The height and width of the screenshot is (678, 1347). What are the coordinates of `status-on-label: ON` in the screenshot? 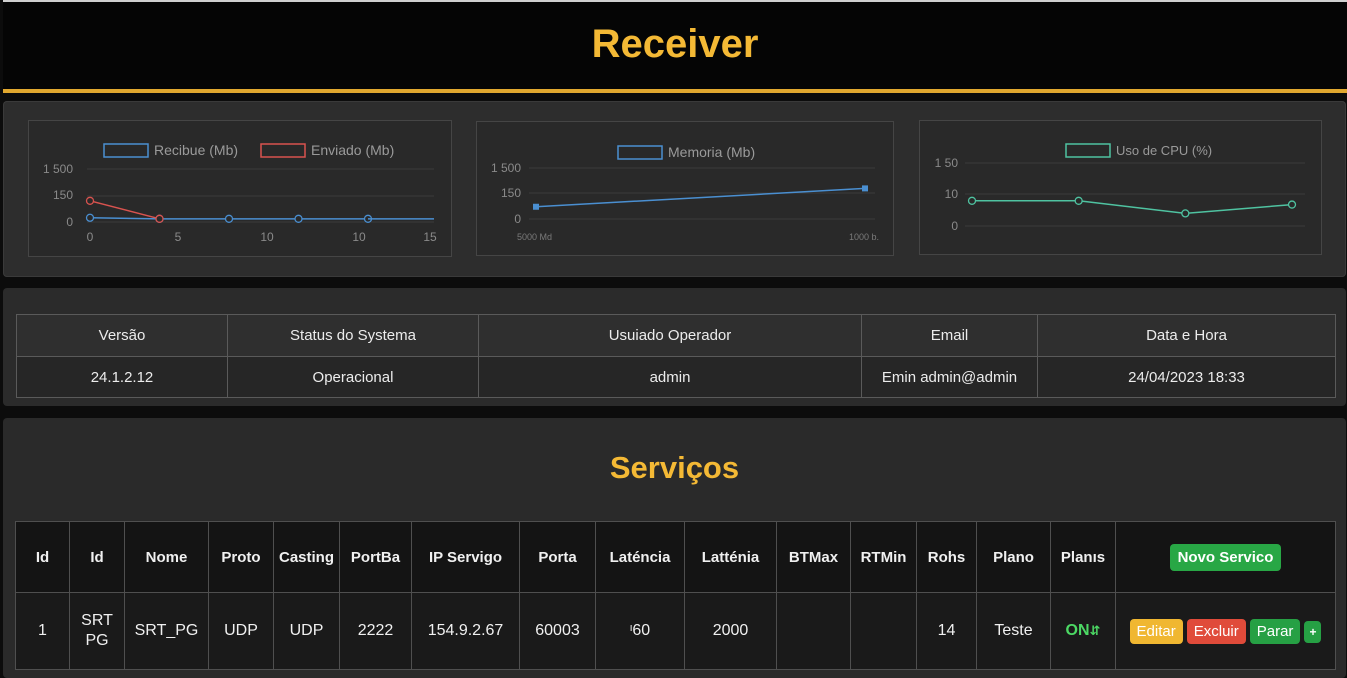 It's located at (1077, 630).